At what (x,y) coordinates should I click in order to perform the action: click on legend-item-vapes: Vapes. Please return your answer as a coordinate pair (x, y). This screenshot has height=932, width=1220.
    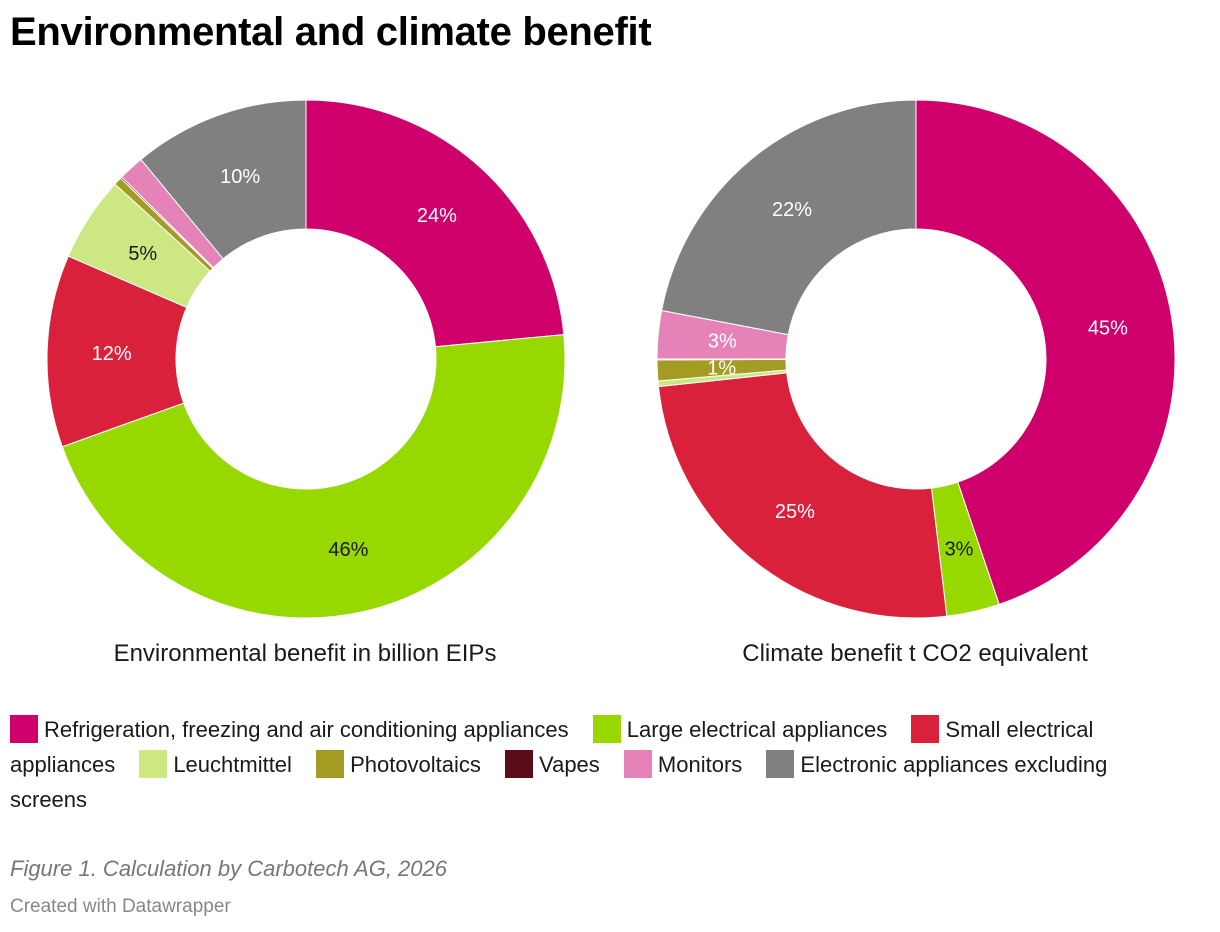
    Looking at the image, I should click on (552, 764).